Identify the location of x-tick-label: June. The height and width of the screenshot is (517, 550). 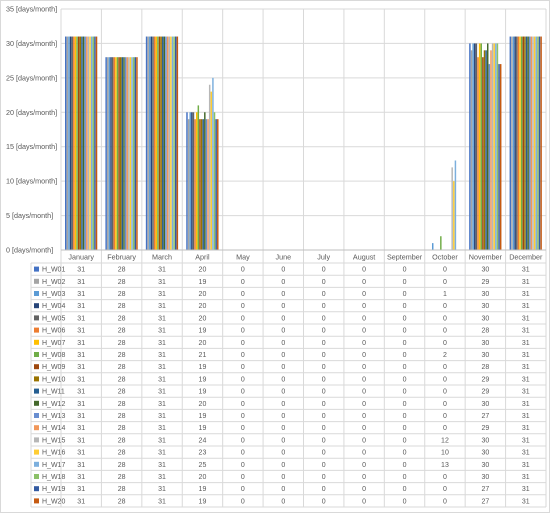
(283, 257).